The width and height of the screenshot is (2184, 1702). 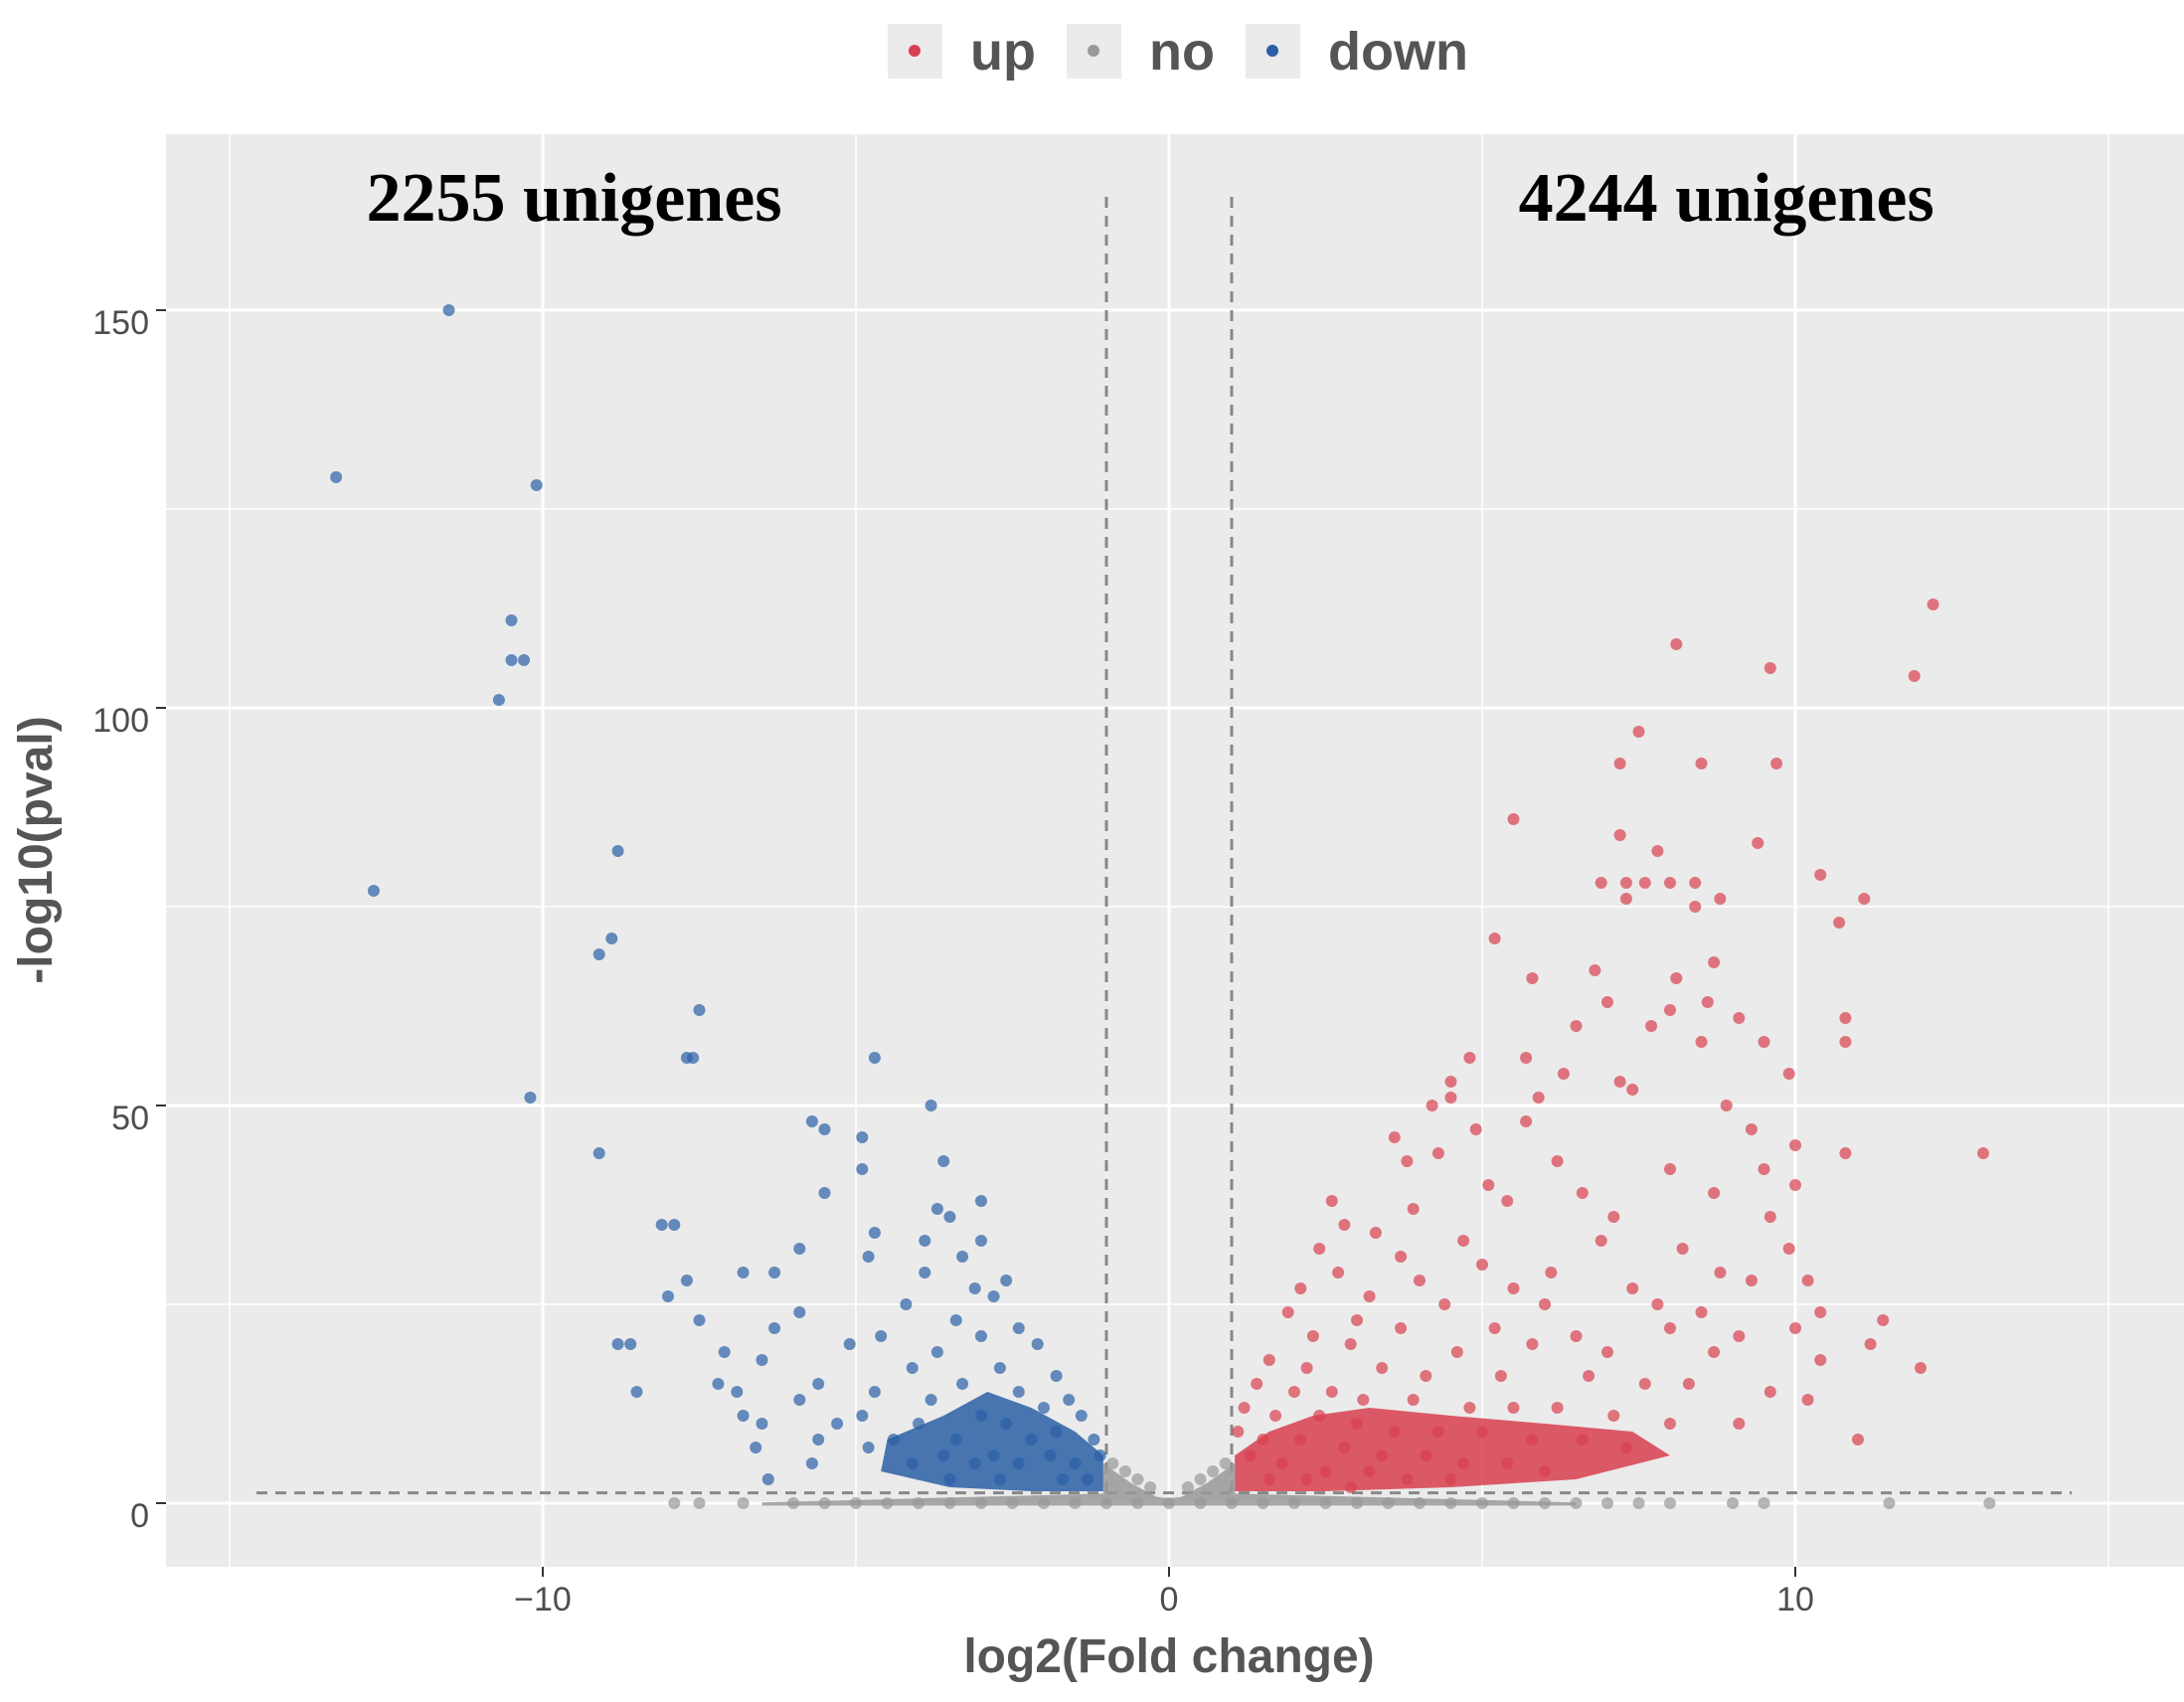 What do you see at coordinates (543, 1599) in the screenshot?
I see `x-tick-label: −10` at bounding box center [543, 1599].